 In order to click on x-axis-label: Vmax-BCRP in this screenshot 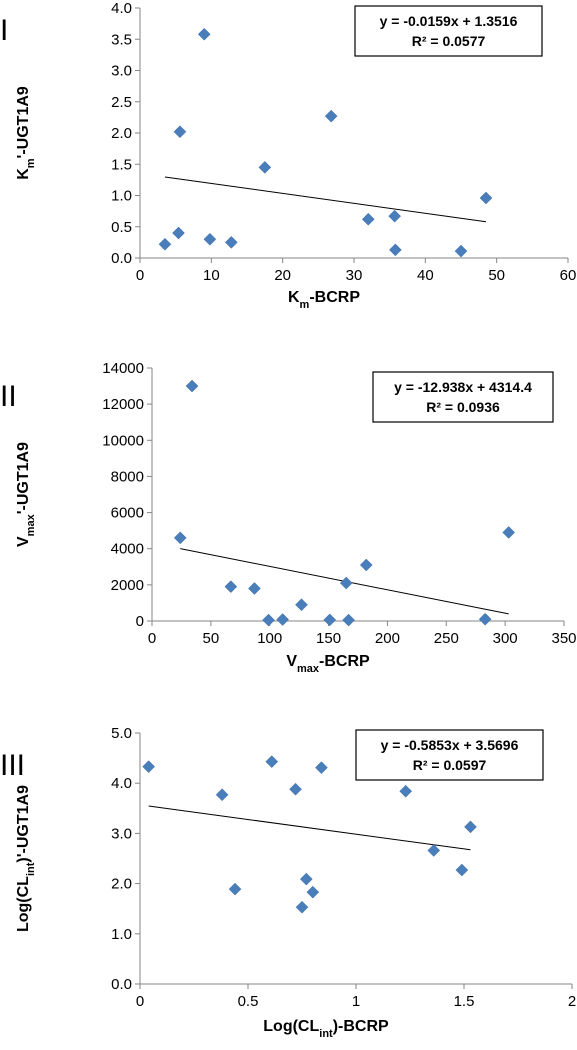, I will do `click(328, 664)`.